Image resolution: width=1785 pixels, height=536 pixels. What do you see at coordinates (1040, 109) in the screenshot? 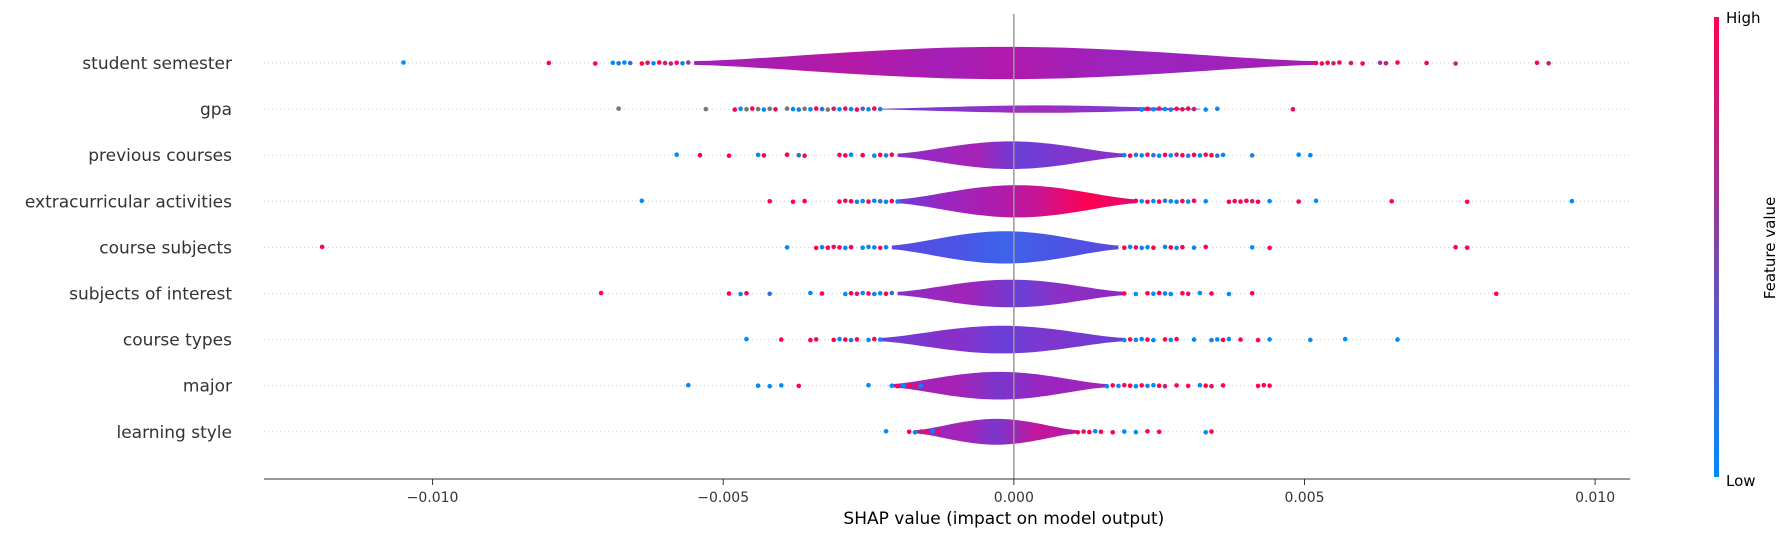
I see `violin-gpa` at bounding box center [1040, 109].